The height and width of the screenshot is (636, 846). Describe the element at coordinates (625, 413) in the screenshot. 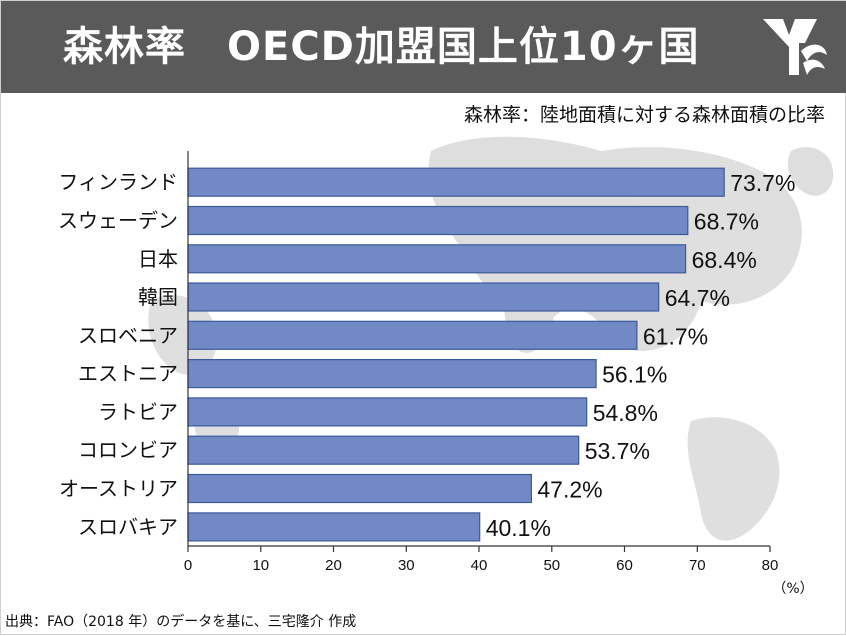

I see `value-label: 54.8%` at that location.